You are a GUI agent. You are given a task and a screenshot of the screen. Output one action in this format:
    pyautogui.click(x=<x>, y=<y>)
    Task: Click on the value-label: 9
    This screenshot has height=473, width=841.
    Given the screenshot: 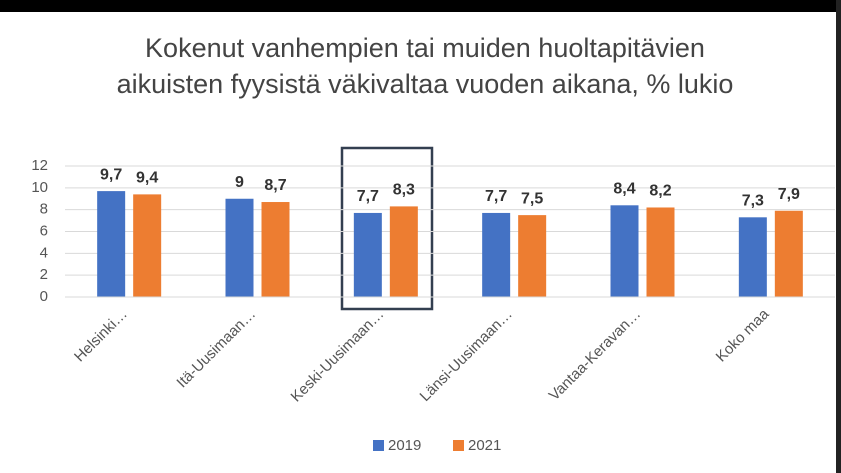 What is the action you would take?
    pyautogui.click(x=239, y=182)
    